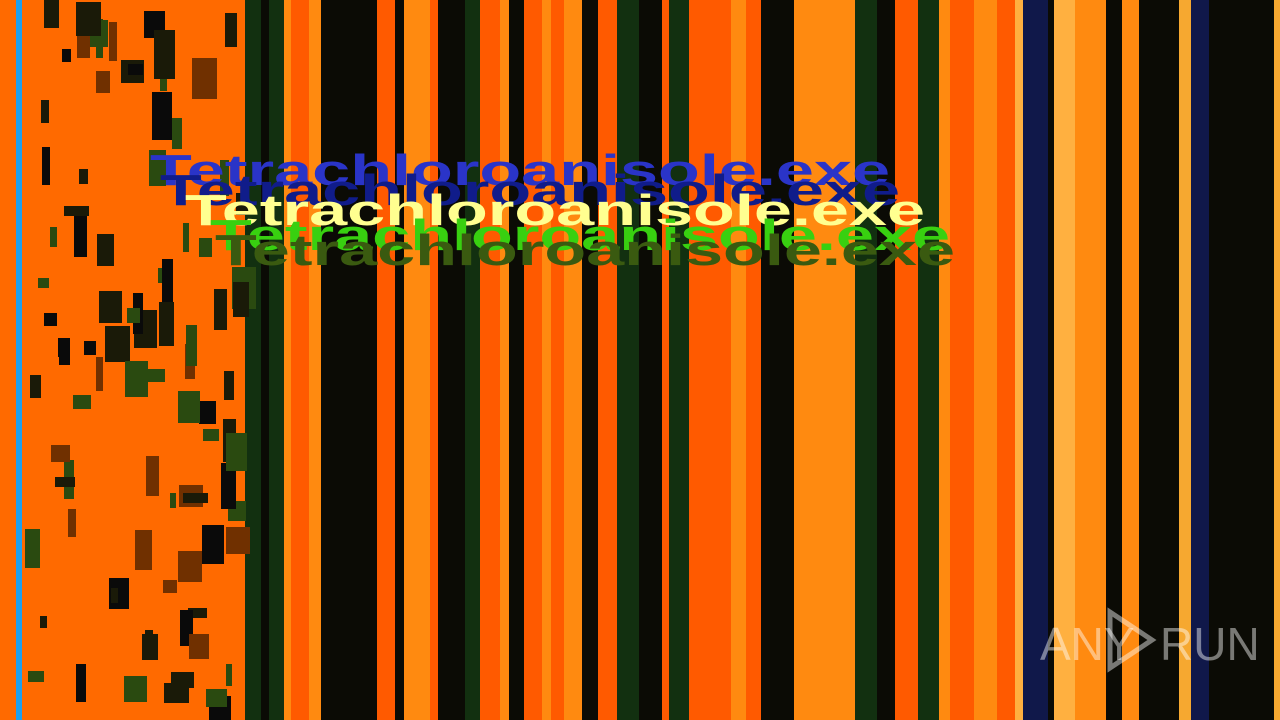  Describe the element at coordinates (19, 360) in the screenshot. I see `left-edge` at that location.